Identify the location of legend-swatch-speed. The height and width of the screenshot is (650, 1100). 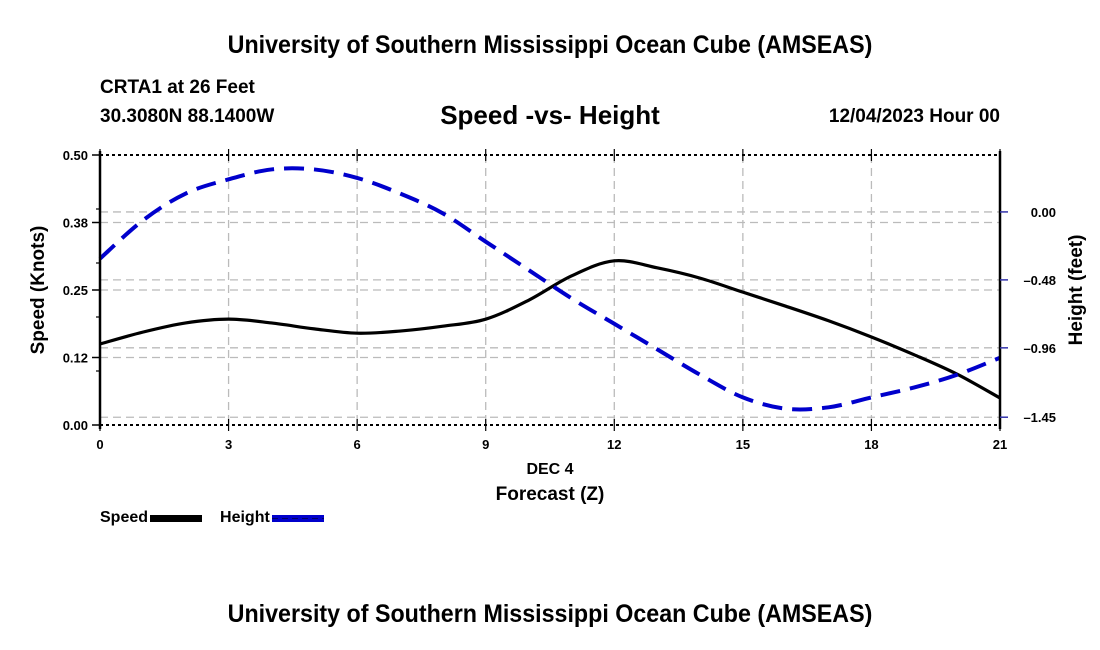
(176, 518).